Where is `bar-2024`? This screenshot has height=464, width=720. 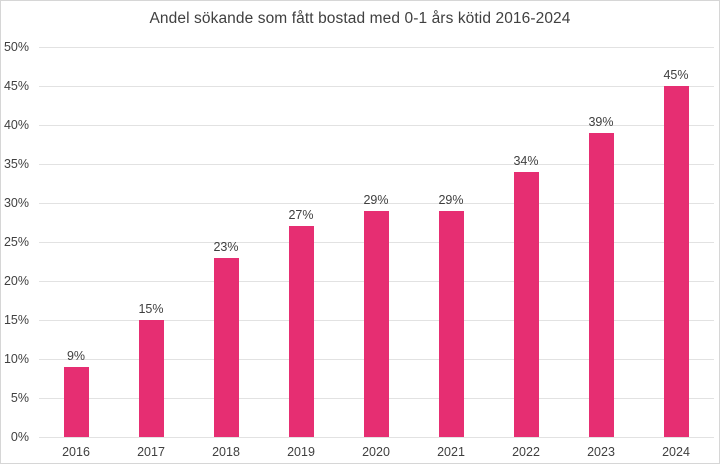 bar-2024 is located at coordinates (676, 261).